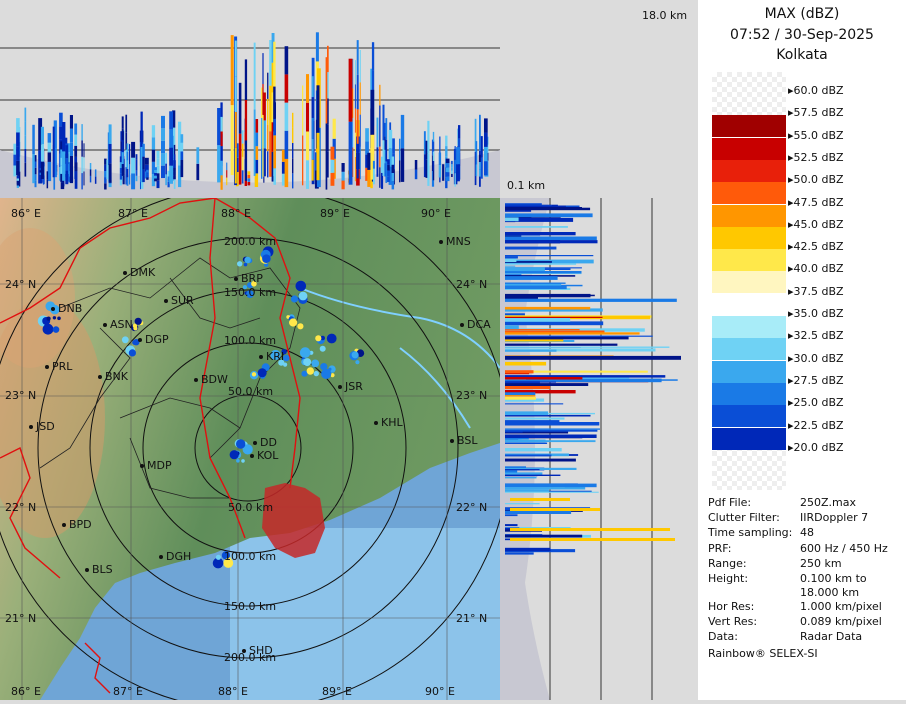 The image size is (906, 704). I want to click on lat-label-left: 22° N, so click(21, 507).